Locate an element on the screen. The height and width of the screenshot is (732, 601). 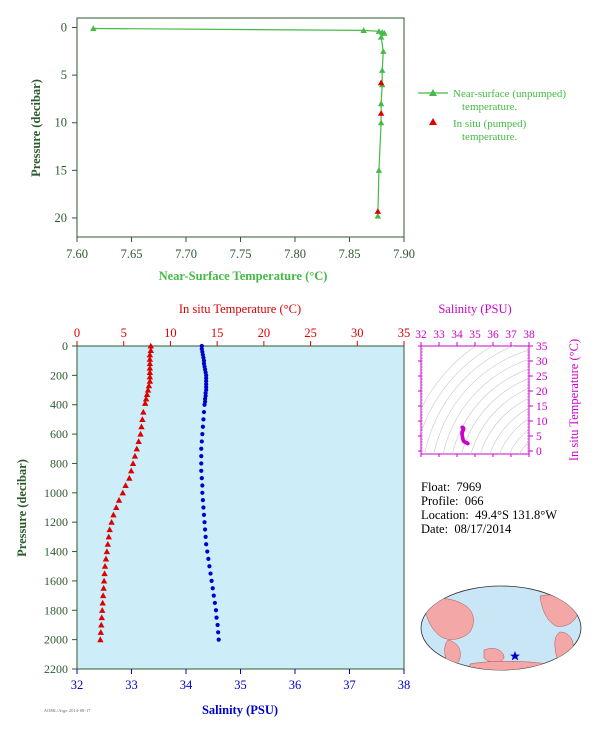
location-value: 49.4°S 131.8°W is located at coordinates (516, 515).